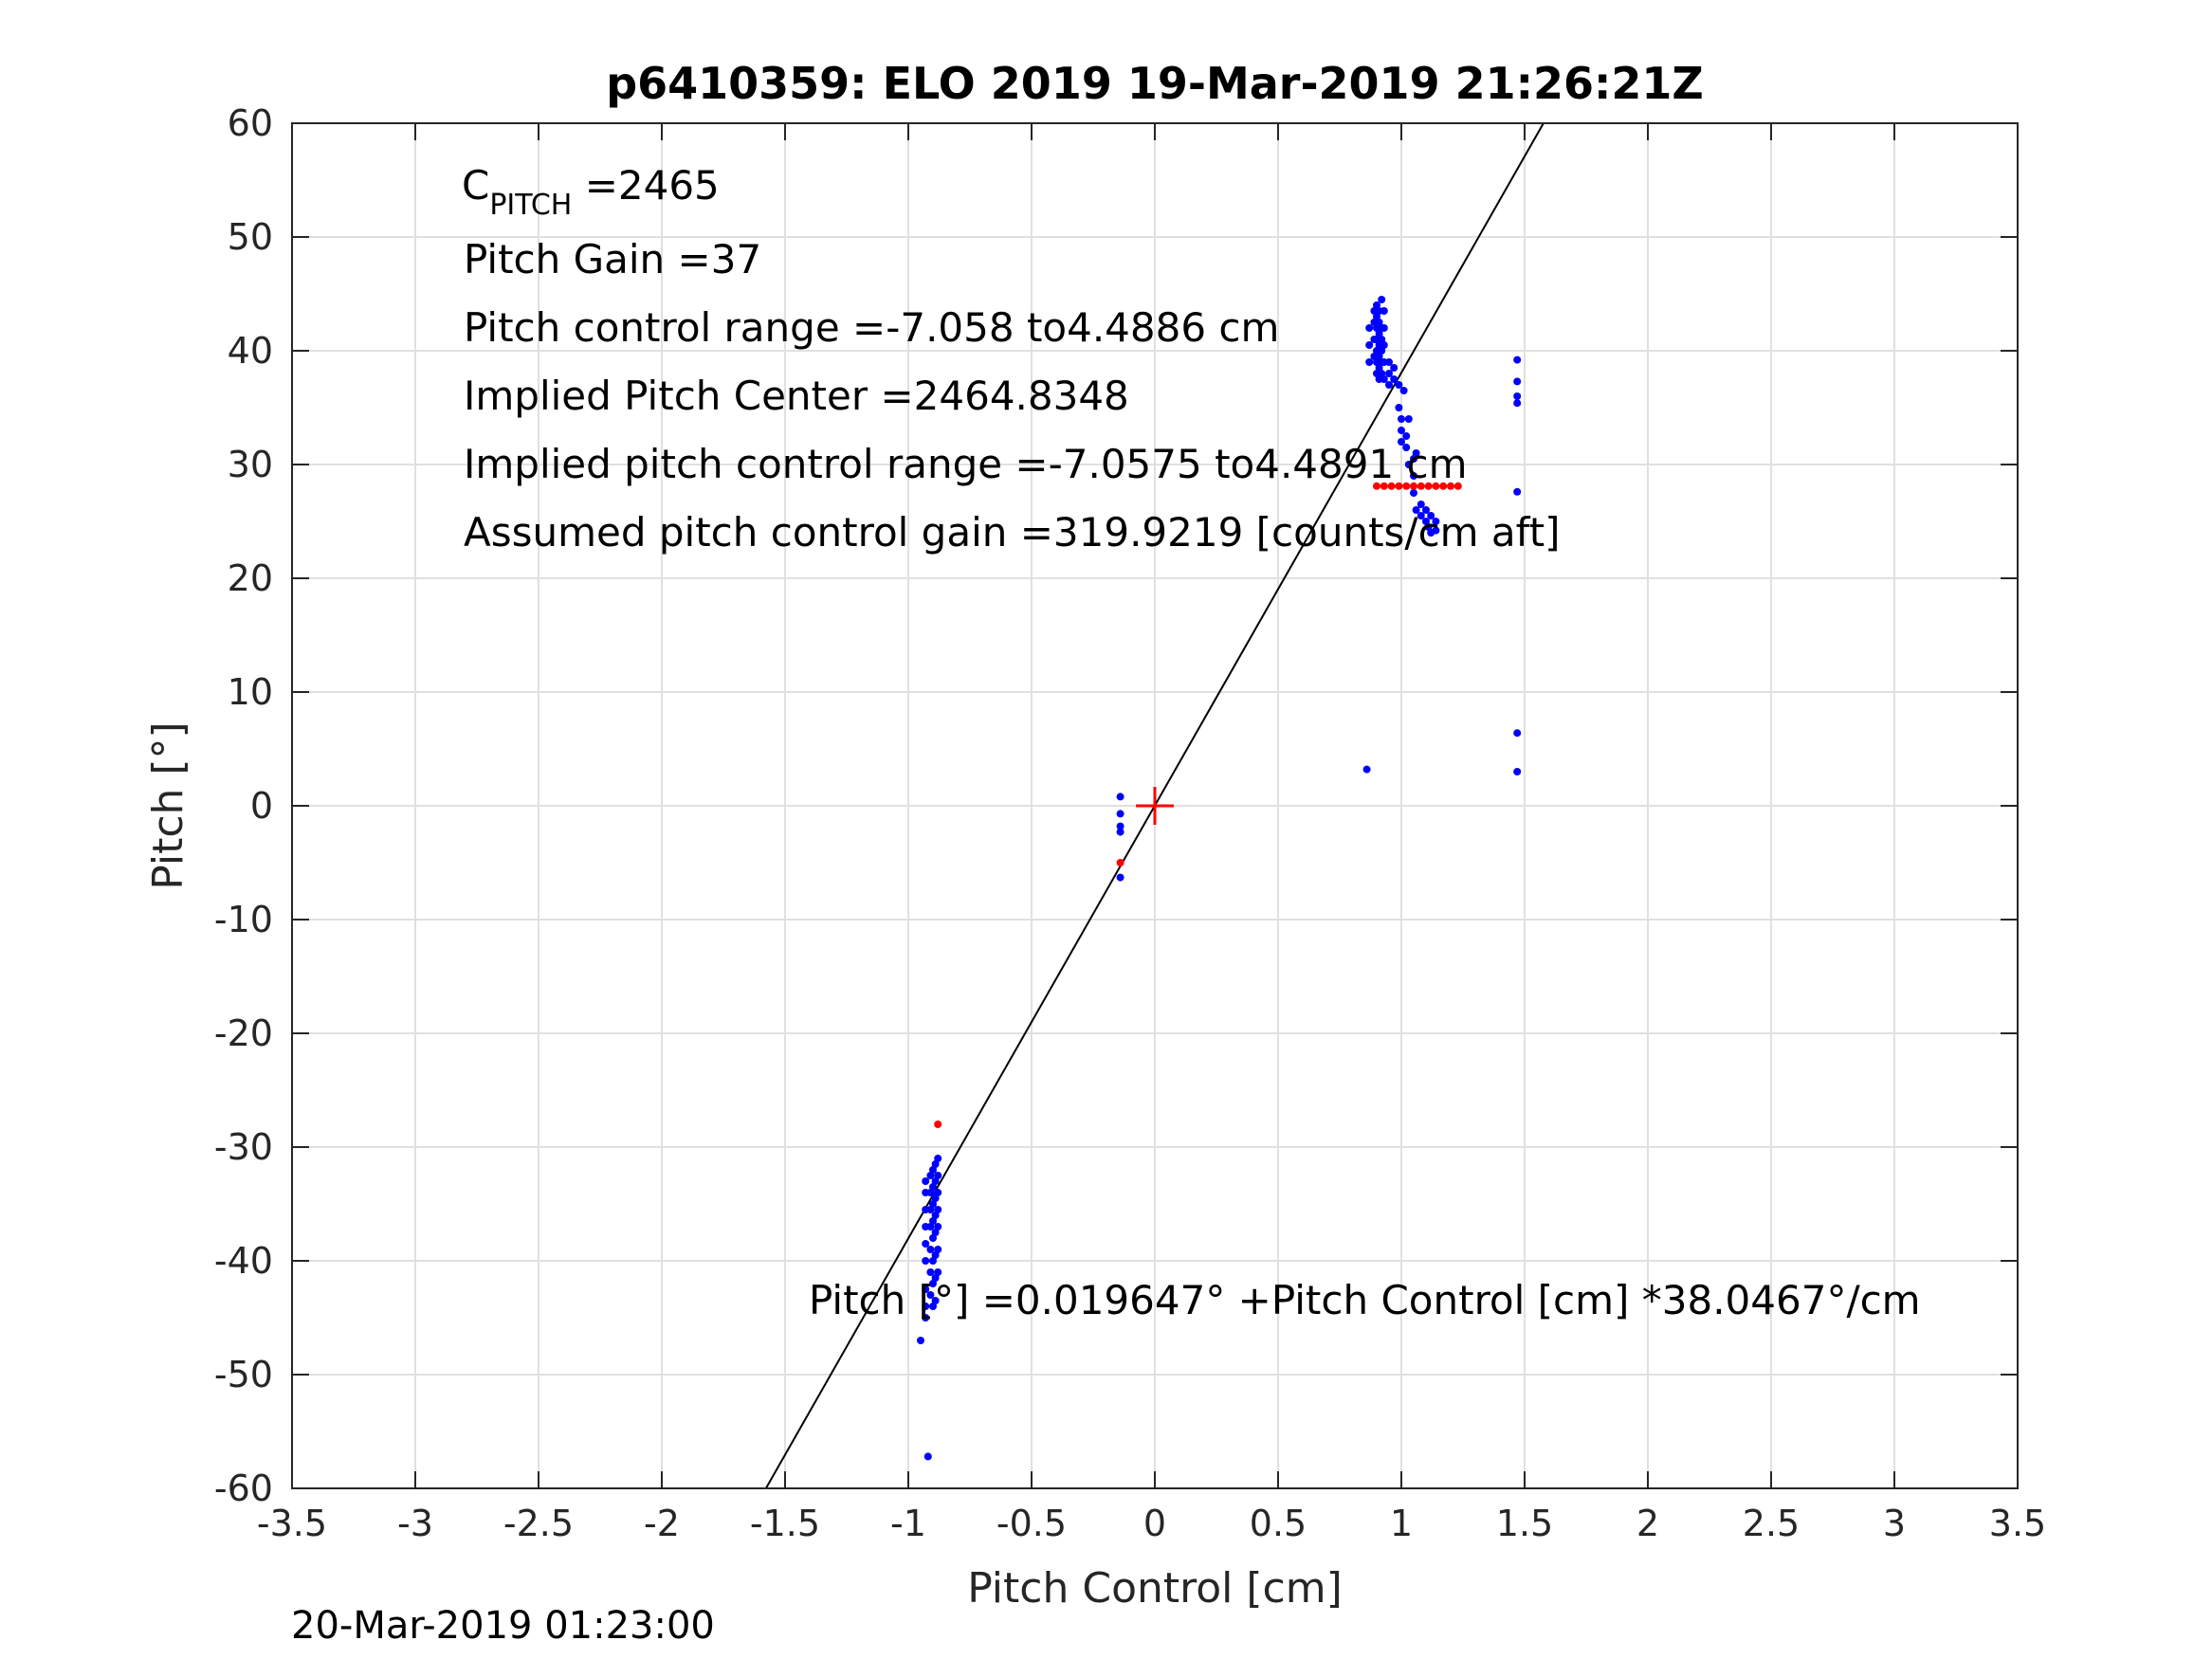  Describe the element at coordinates (612, 259) in the screenshot. I see `pitch-gain-annotation: Pitch Gain =37` at that location.